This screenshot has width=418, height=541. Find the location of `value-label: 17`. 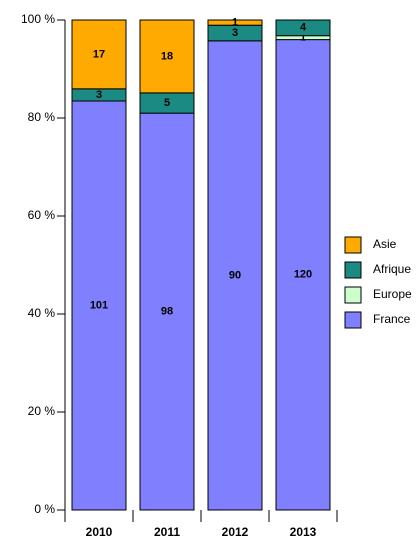

value-label: 17 is located at coordinates (99, 54).